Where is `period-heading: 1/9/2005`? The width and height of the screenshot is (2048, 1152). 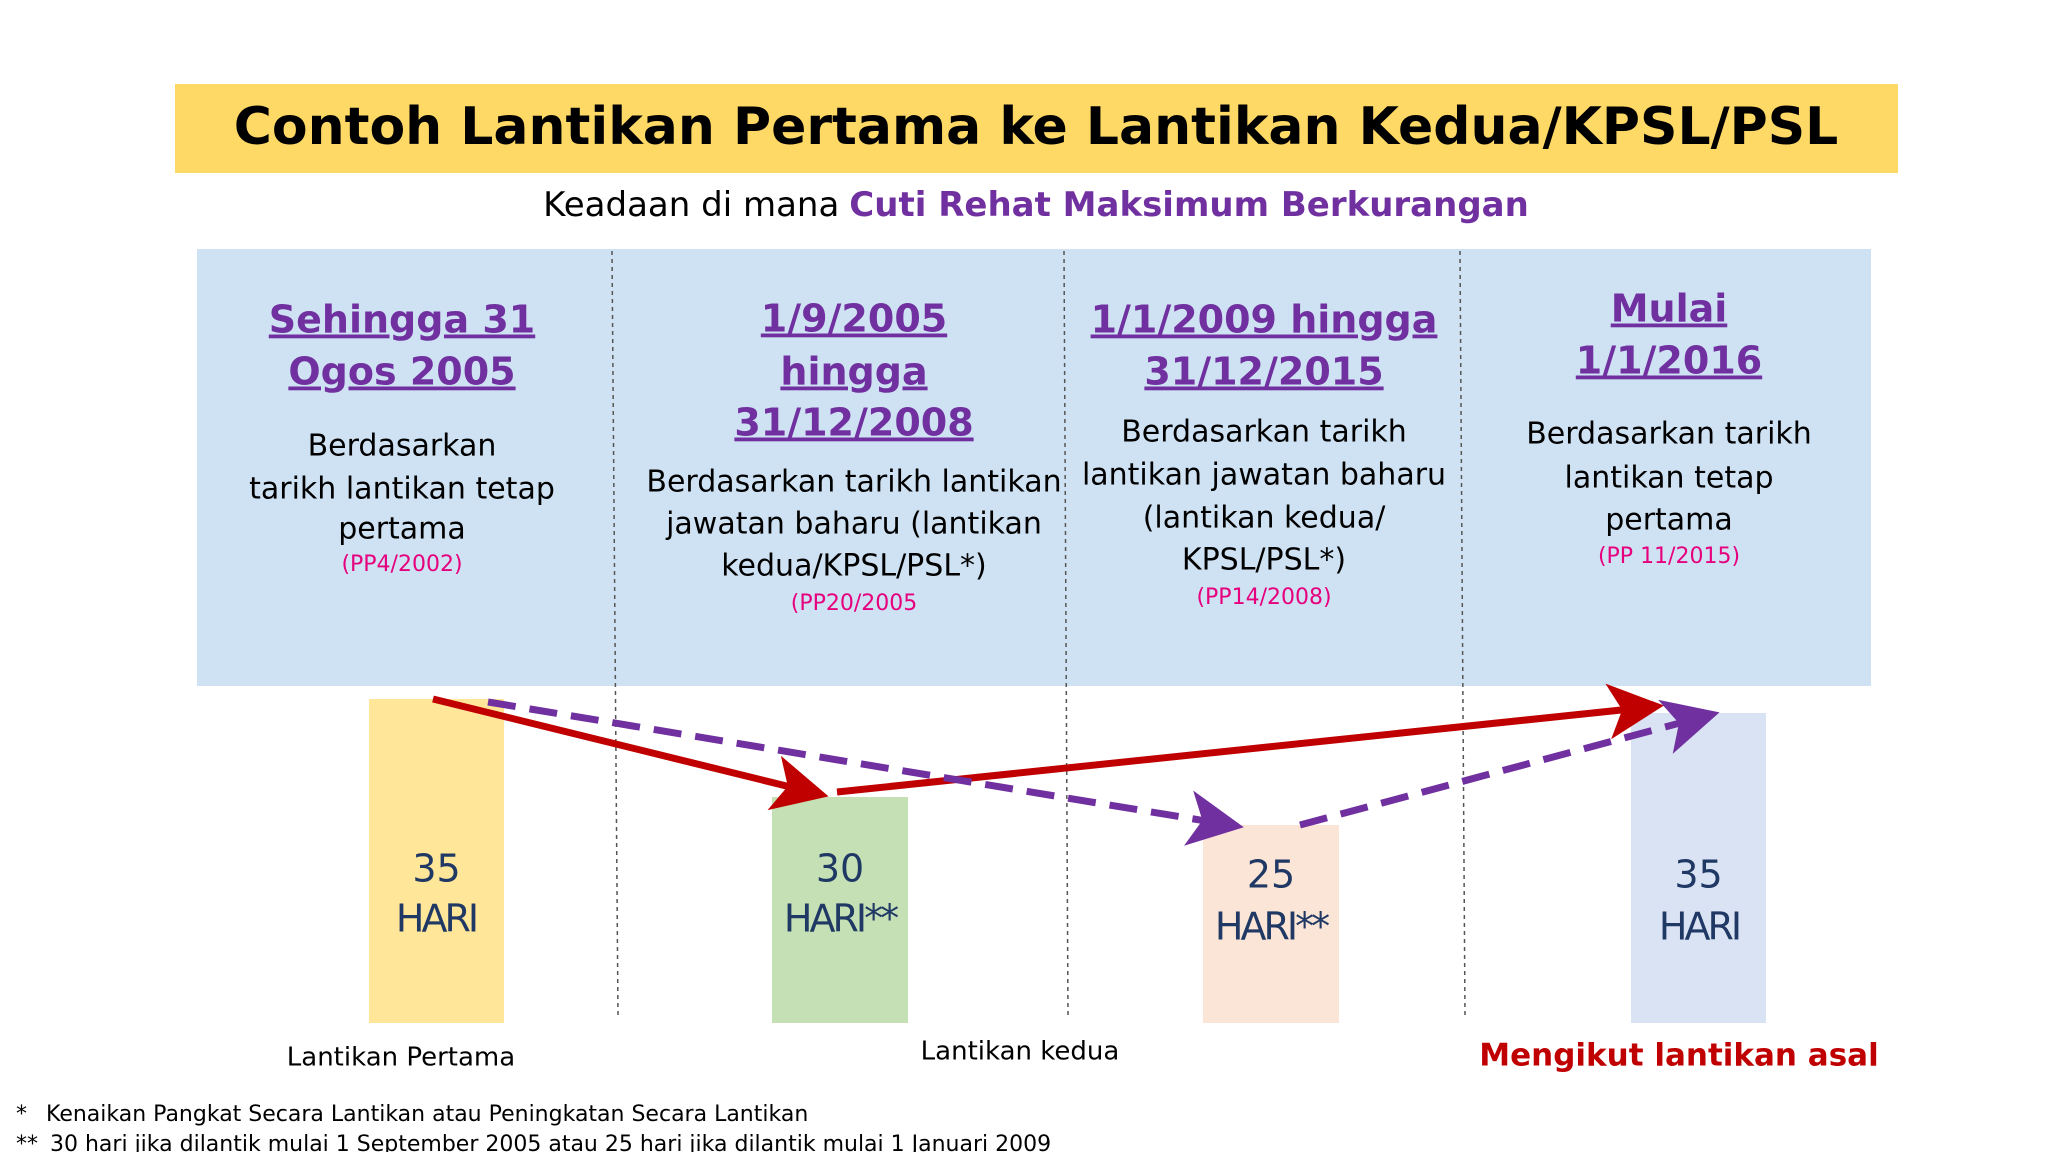 period-heading: 1/9/2005 is located at coordinates (854, 319).